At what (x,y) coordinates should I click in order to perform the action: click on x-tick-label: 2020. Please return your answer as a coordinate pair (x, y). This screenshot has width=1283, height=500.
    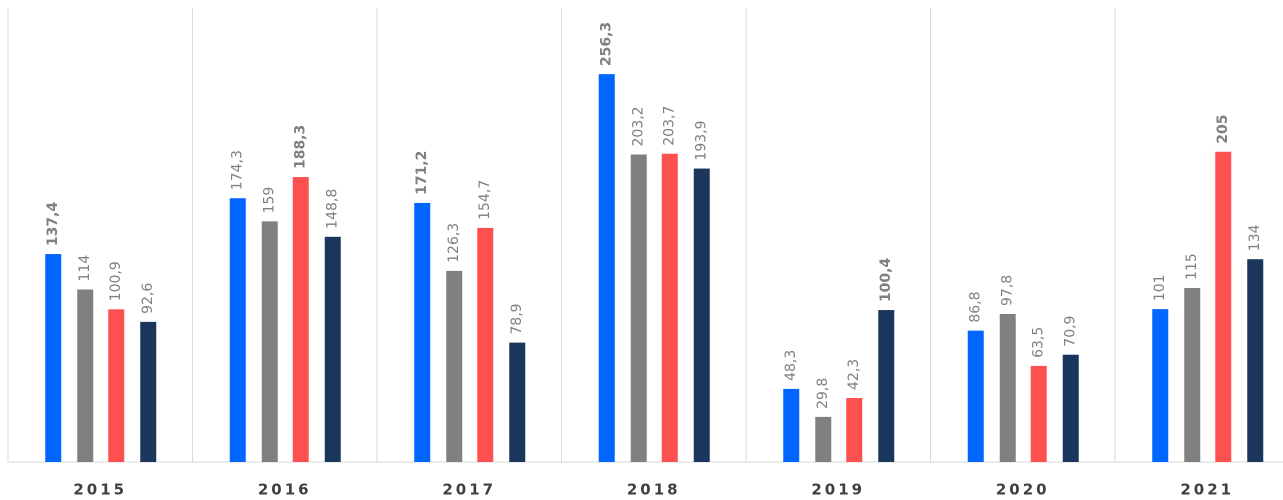
    Looking at the image, I should click on (1023, 490).